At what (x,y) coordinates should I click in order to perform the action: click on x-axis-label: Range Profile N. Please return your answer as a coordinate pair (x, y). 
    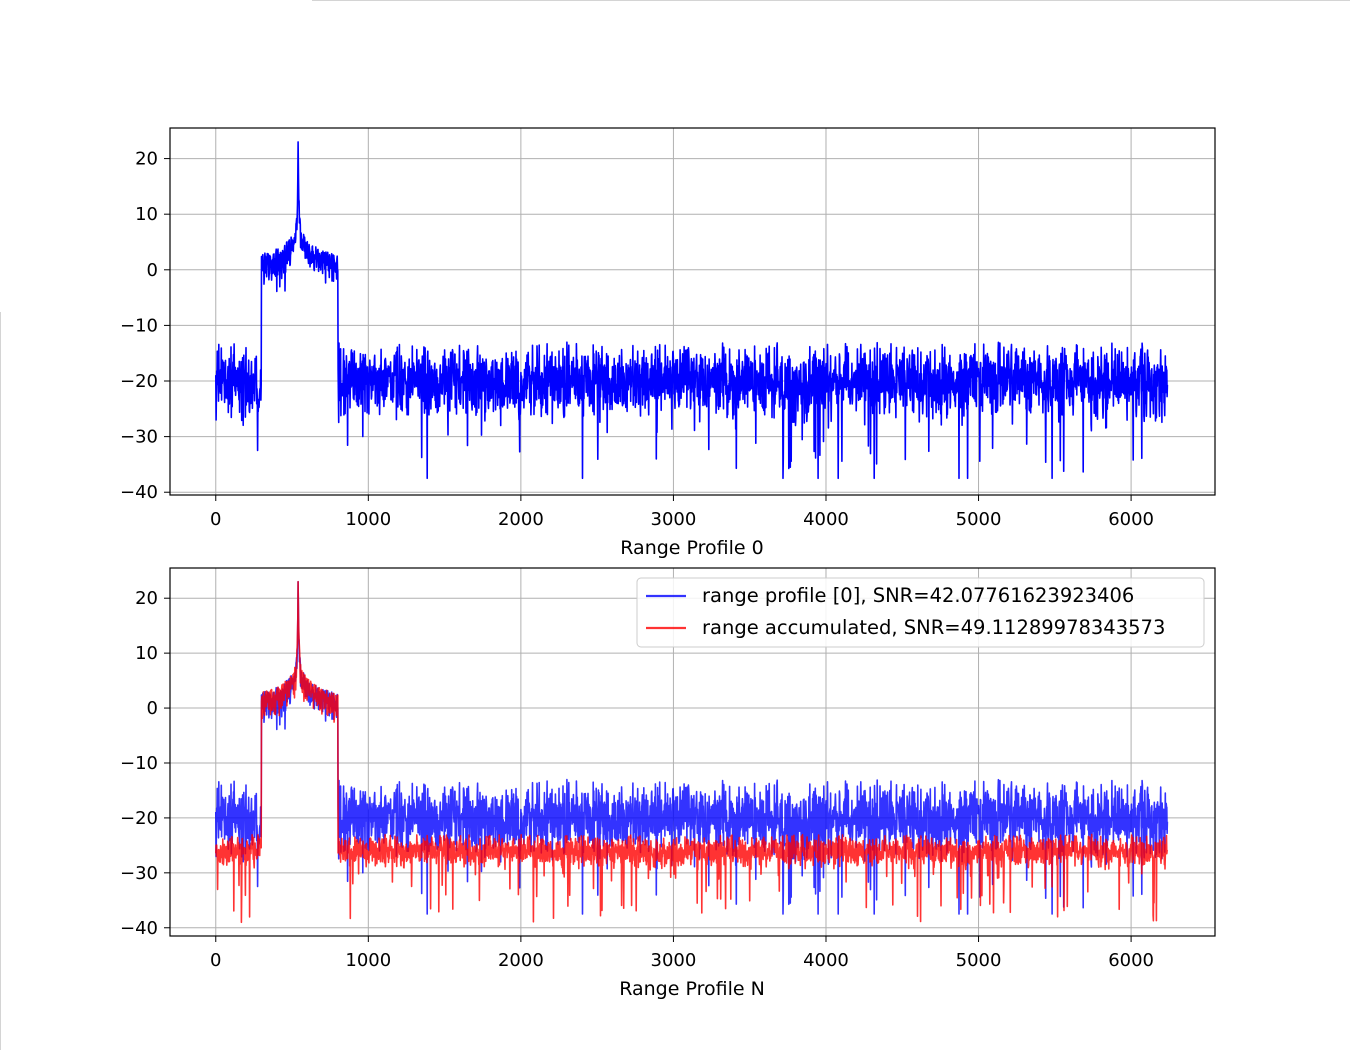
    Looking at the image, I should click on (692, 989).